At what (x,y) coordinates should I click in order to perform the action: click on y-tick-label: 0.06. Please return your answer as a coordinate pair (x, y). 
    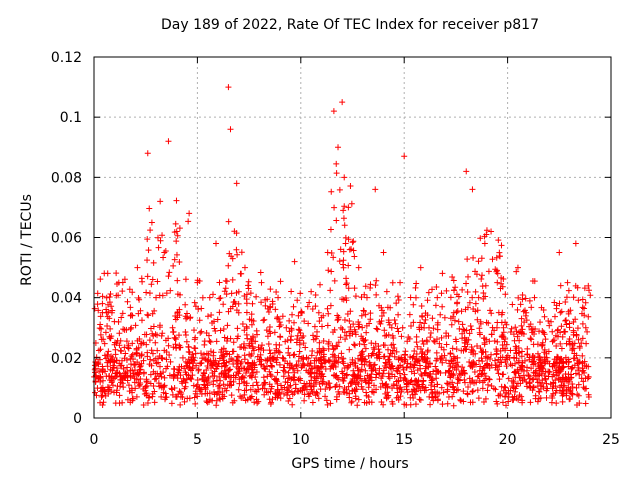
    Looking at the image, I should click on (66, 239).